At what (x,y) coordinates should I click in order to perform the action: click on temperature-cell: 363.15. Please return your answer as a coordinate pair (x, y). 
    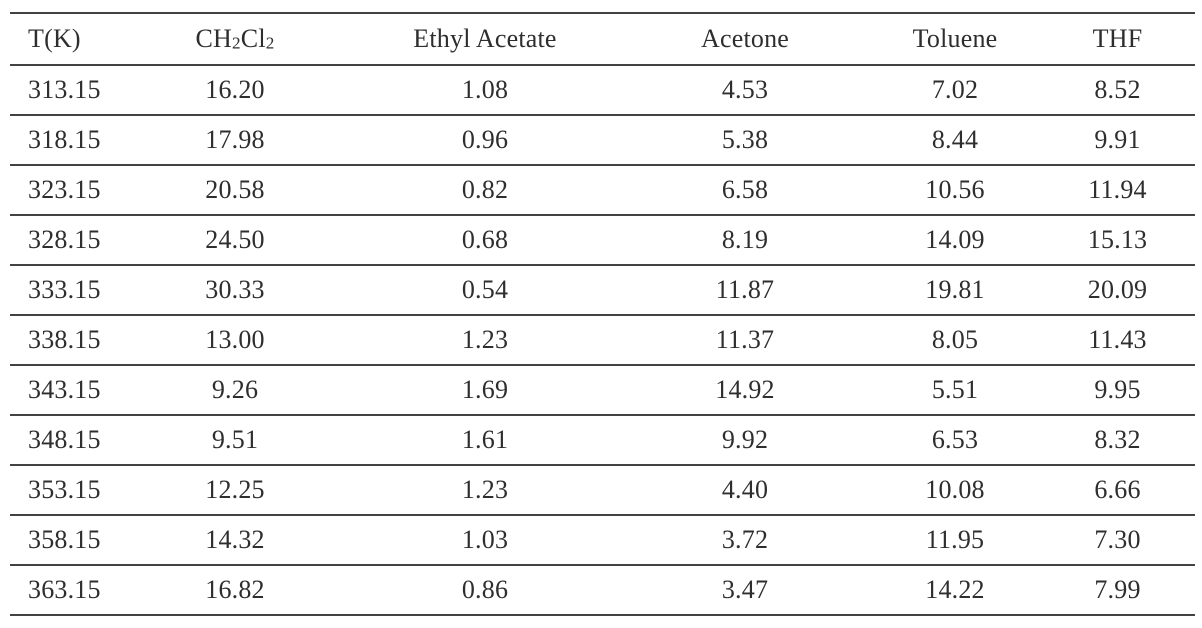
    Looking at the image, I should click on (64, 589).